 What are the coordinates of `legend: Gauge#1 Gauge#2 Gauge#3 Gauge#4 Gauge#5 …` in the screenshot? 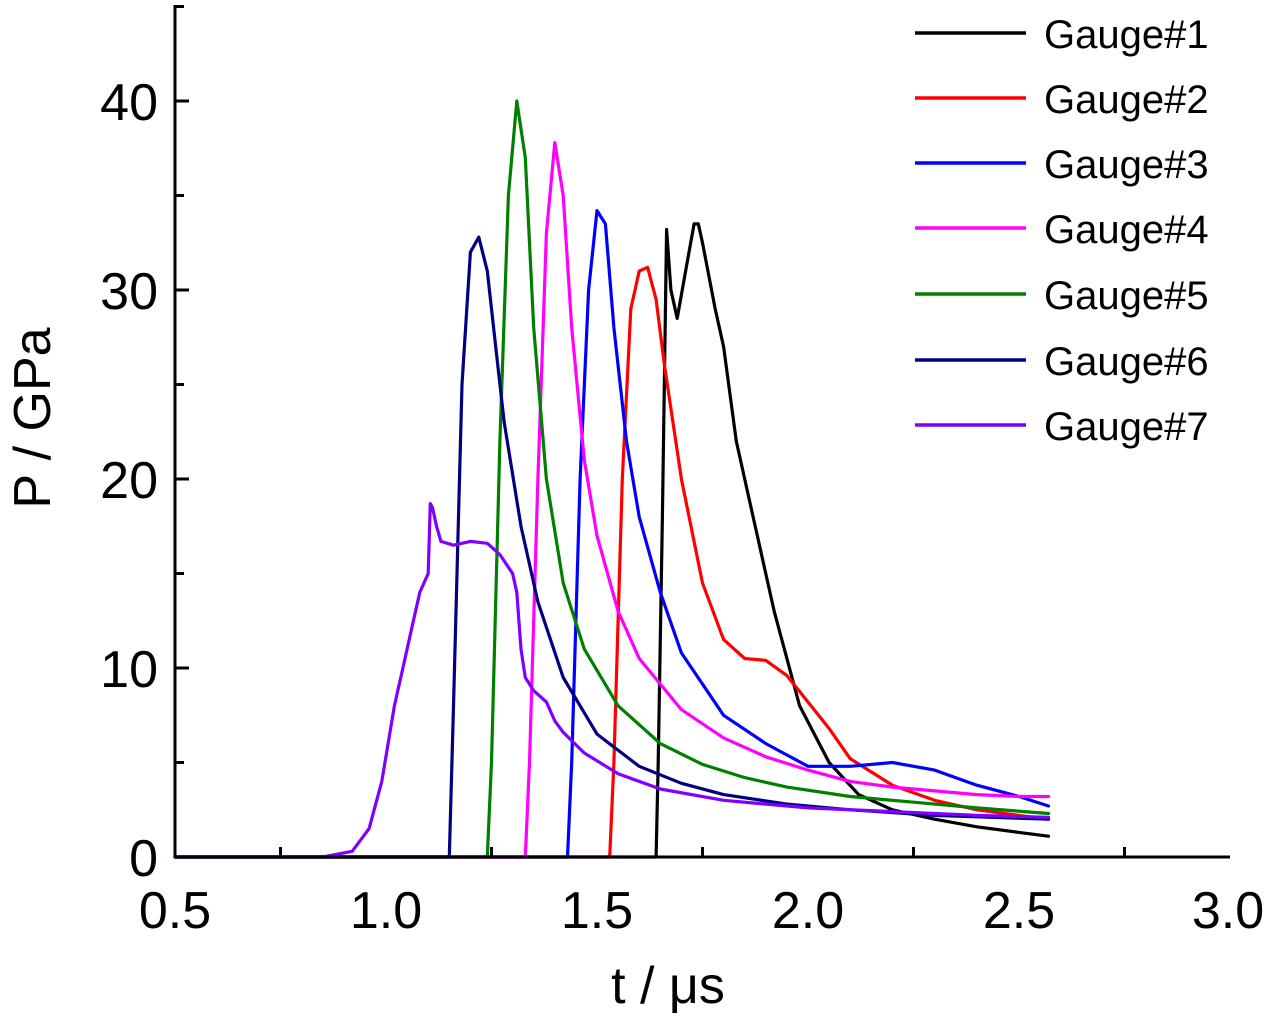 It's located at (1062, 231).